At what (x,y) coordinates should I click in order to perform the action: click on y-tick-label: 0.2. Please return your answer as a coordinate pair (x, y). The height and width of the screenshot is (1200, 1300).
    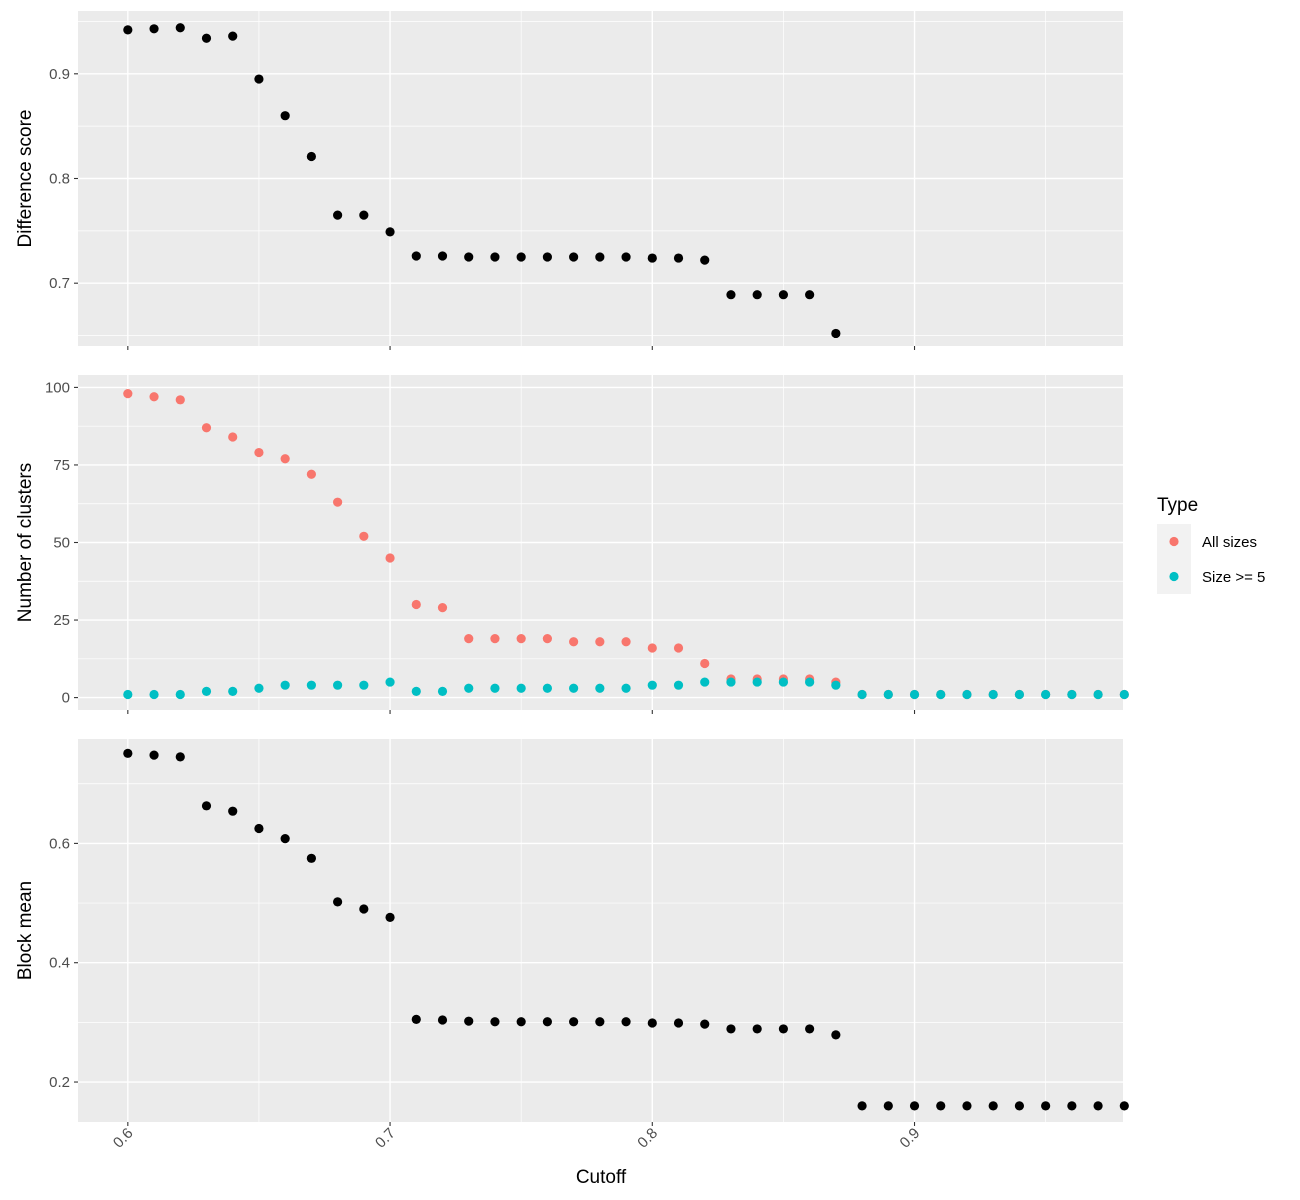
    Looking at the image, I should click on (59, 1082).